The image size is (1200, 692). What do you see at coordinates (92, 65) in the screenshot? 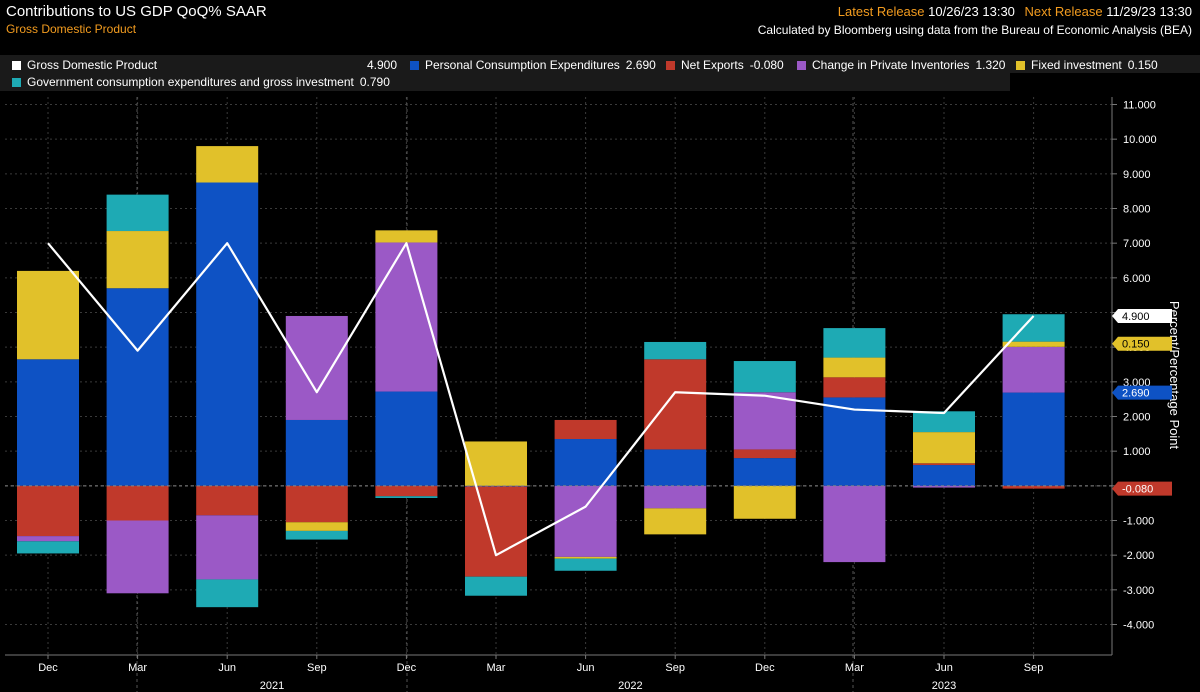
I see `legend-label: Gross Domestic Product` at bounding box center [92, 65].